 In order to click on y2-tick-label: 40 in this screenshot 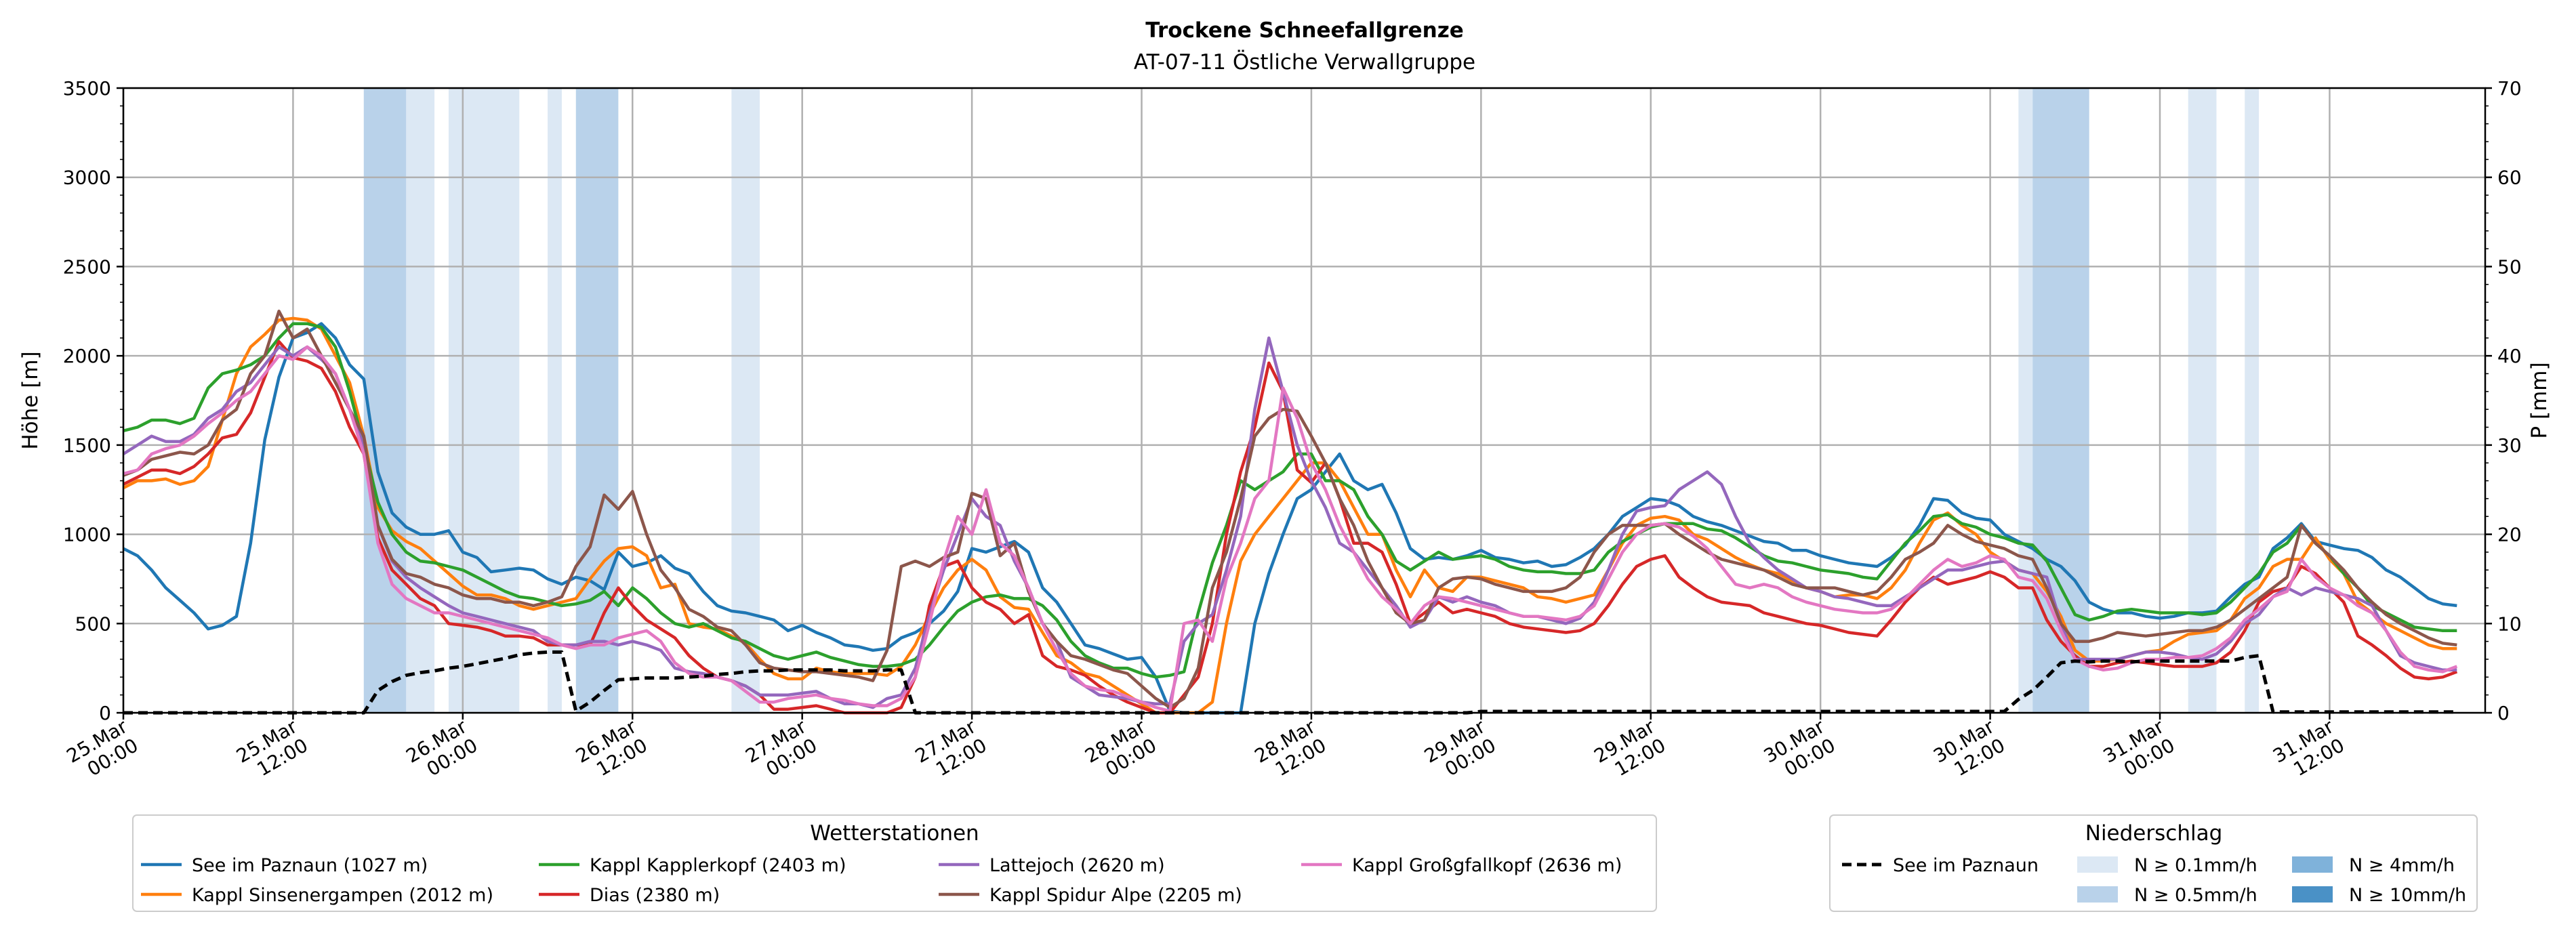, I will do `click(2510, 356)`.